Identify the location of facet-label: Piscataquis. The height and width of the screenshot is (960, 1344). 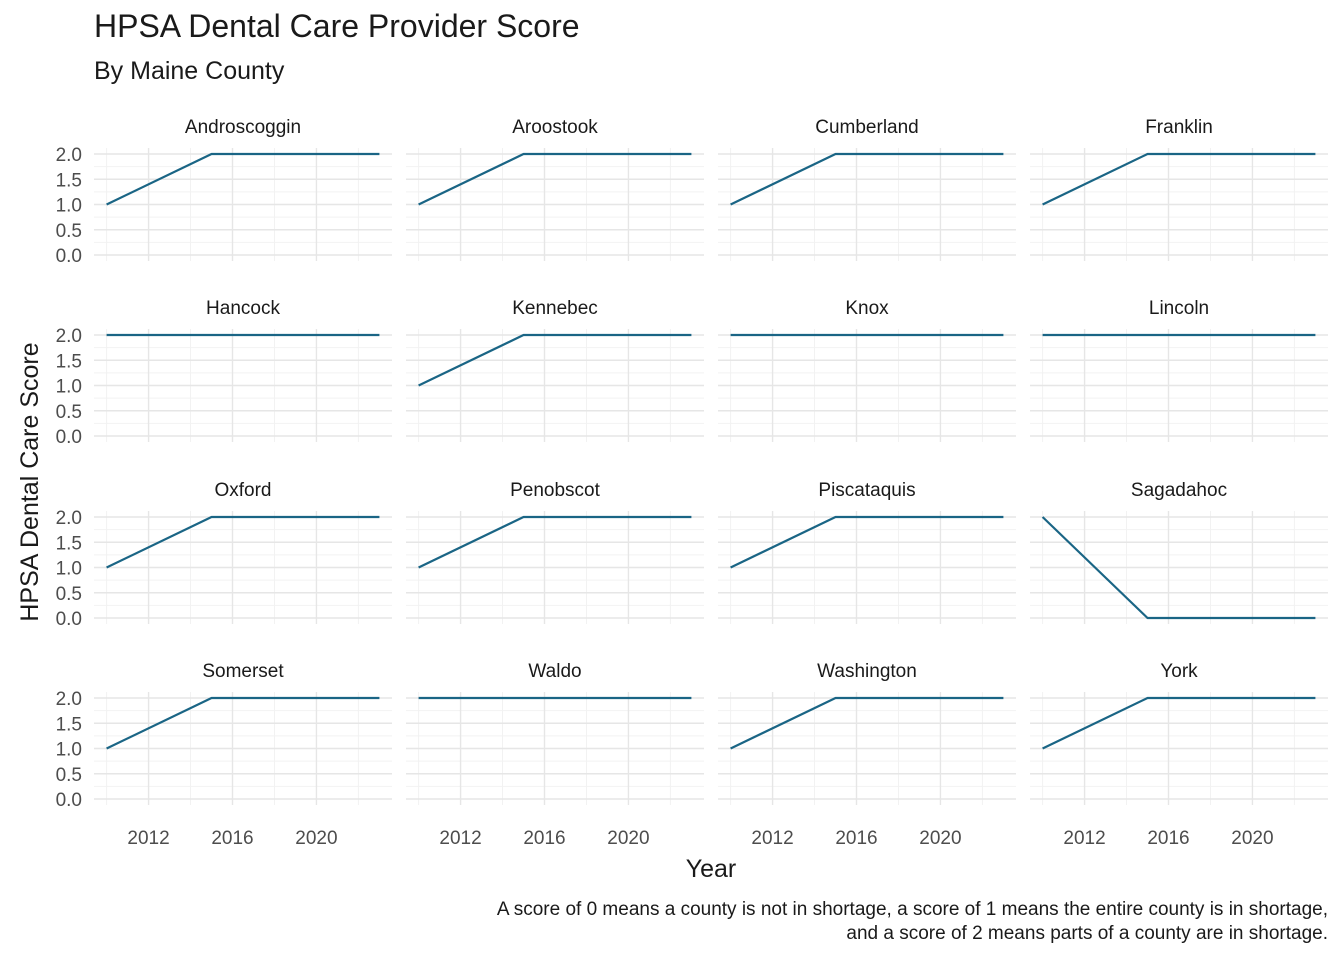
(866, 490).